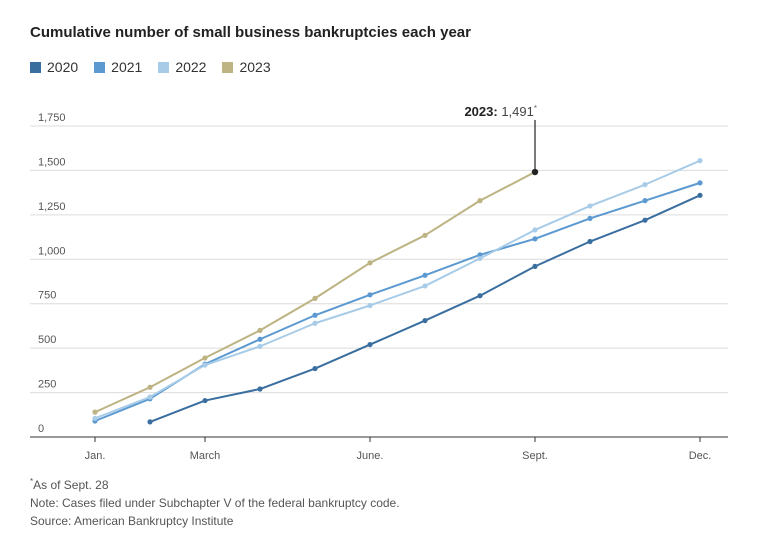 The image size is (765, 545). Describe the element at coordinates (52, 207) in the screenshot. I see `y-tick-label: 1,250` at that location.